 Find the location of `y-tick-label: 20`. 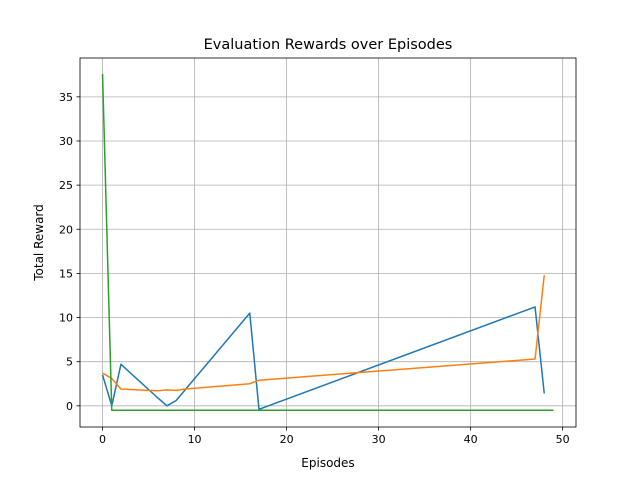

y-tick-label: 20 is located at coordinates (66, 229).